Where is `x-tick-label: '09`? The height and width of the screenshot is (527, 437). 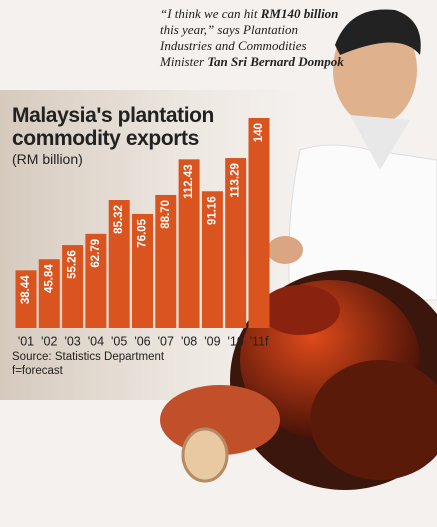
x-tick-label: '09 is located at coordinates (212, 341).